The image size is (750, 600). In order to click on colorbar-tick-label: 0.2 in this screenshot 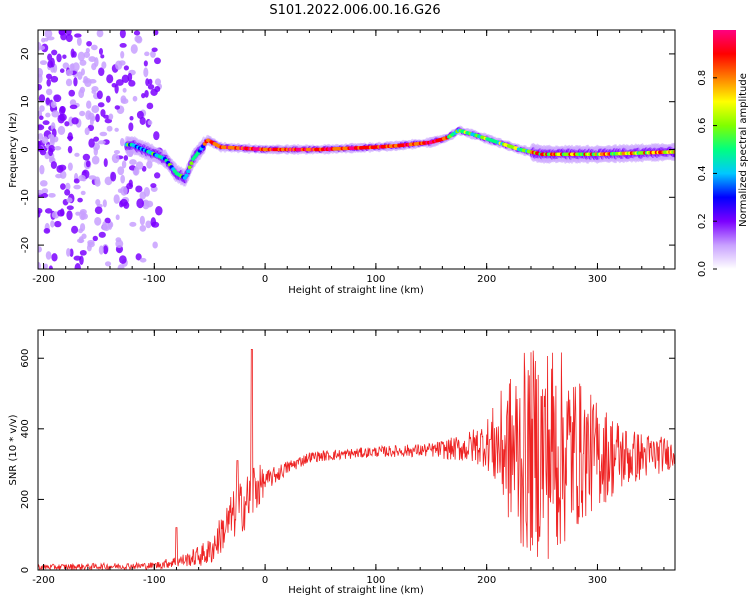, I will do `click(702, 221)`.